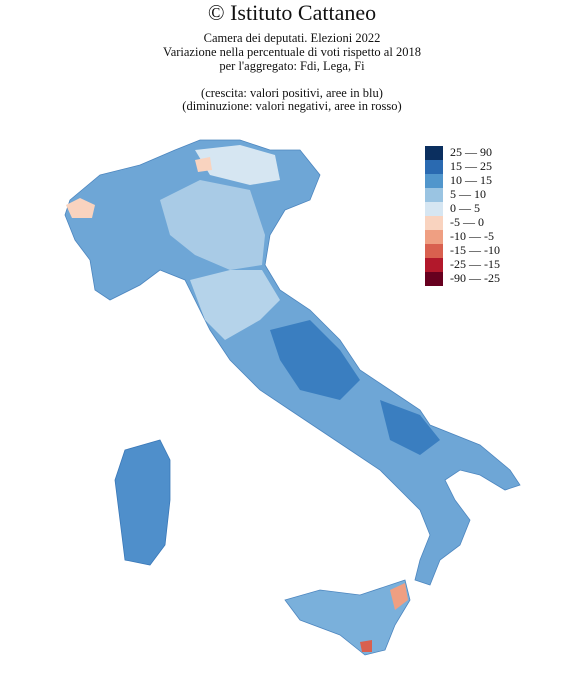 Image resolution: width=585 pixels, height=674 pixels. What do you see at coordinates (472, 236) in the screenshot?
I see `legend-label: -10 — -5` at bounding box center [472, 236].